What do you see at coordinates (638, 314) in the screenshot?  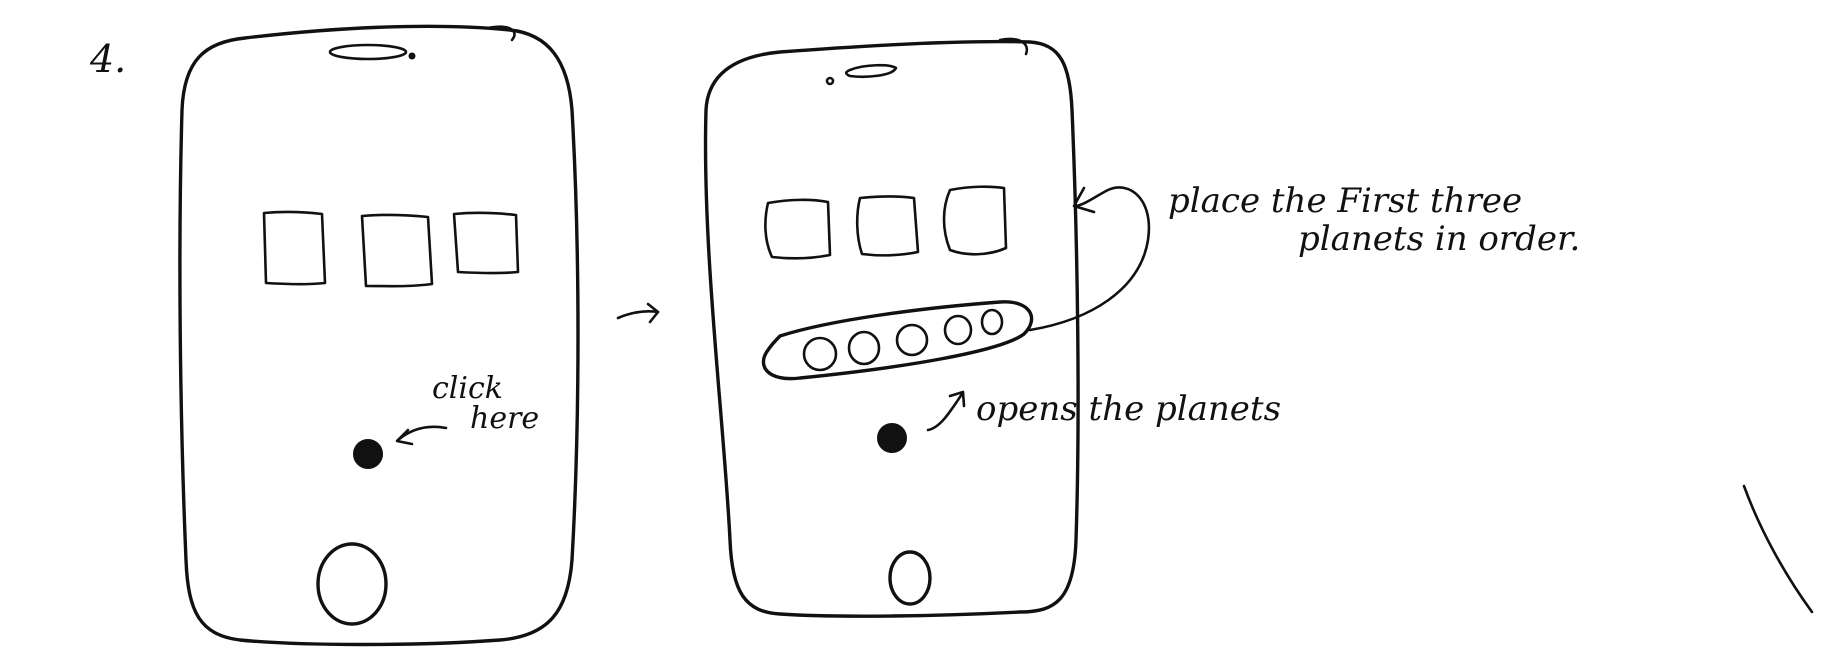 I see `transition-arrow-icon` at bounding box center [638, 314].